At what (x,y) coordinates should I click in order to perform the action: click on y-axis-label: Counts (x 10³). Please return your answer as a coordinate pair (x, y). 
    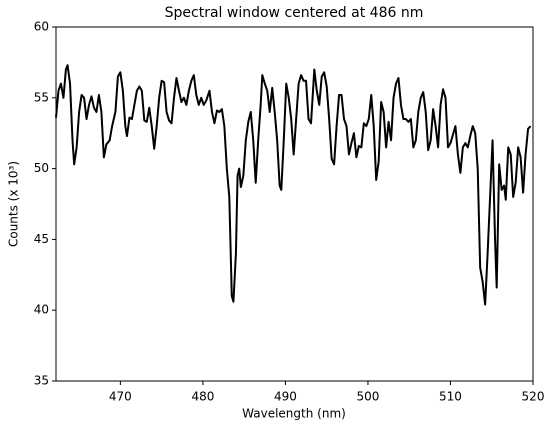
    Looking at the image, I should click on (14, 204).